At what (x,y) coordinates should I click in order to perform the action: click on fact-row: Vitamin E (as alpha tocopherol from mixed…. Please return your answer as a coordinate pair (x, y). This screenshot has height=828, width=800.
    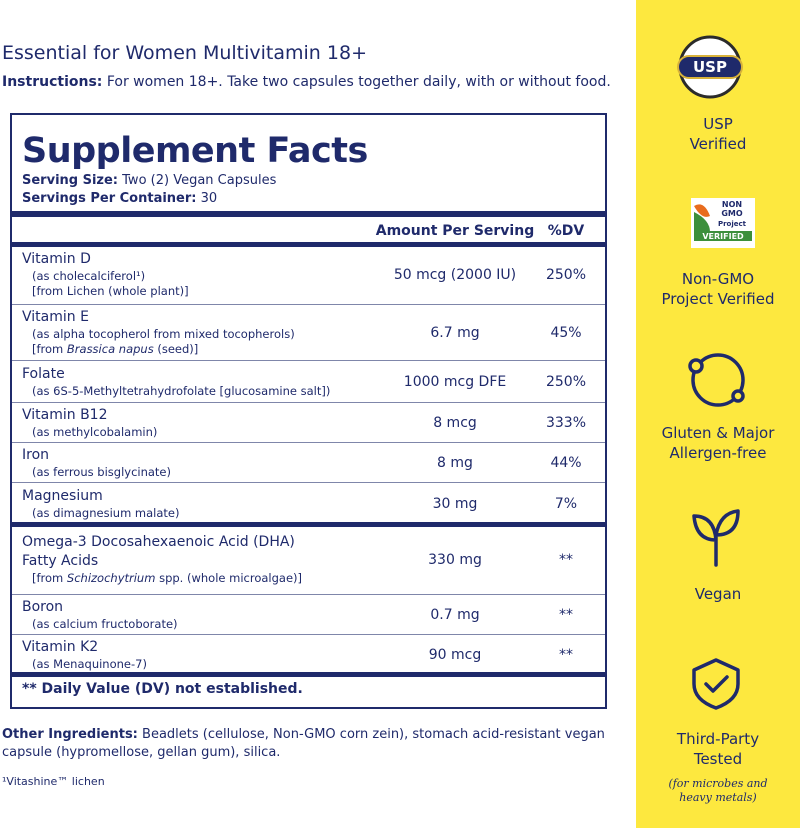
    Looking at the image, I should click on (308, 332).